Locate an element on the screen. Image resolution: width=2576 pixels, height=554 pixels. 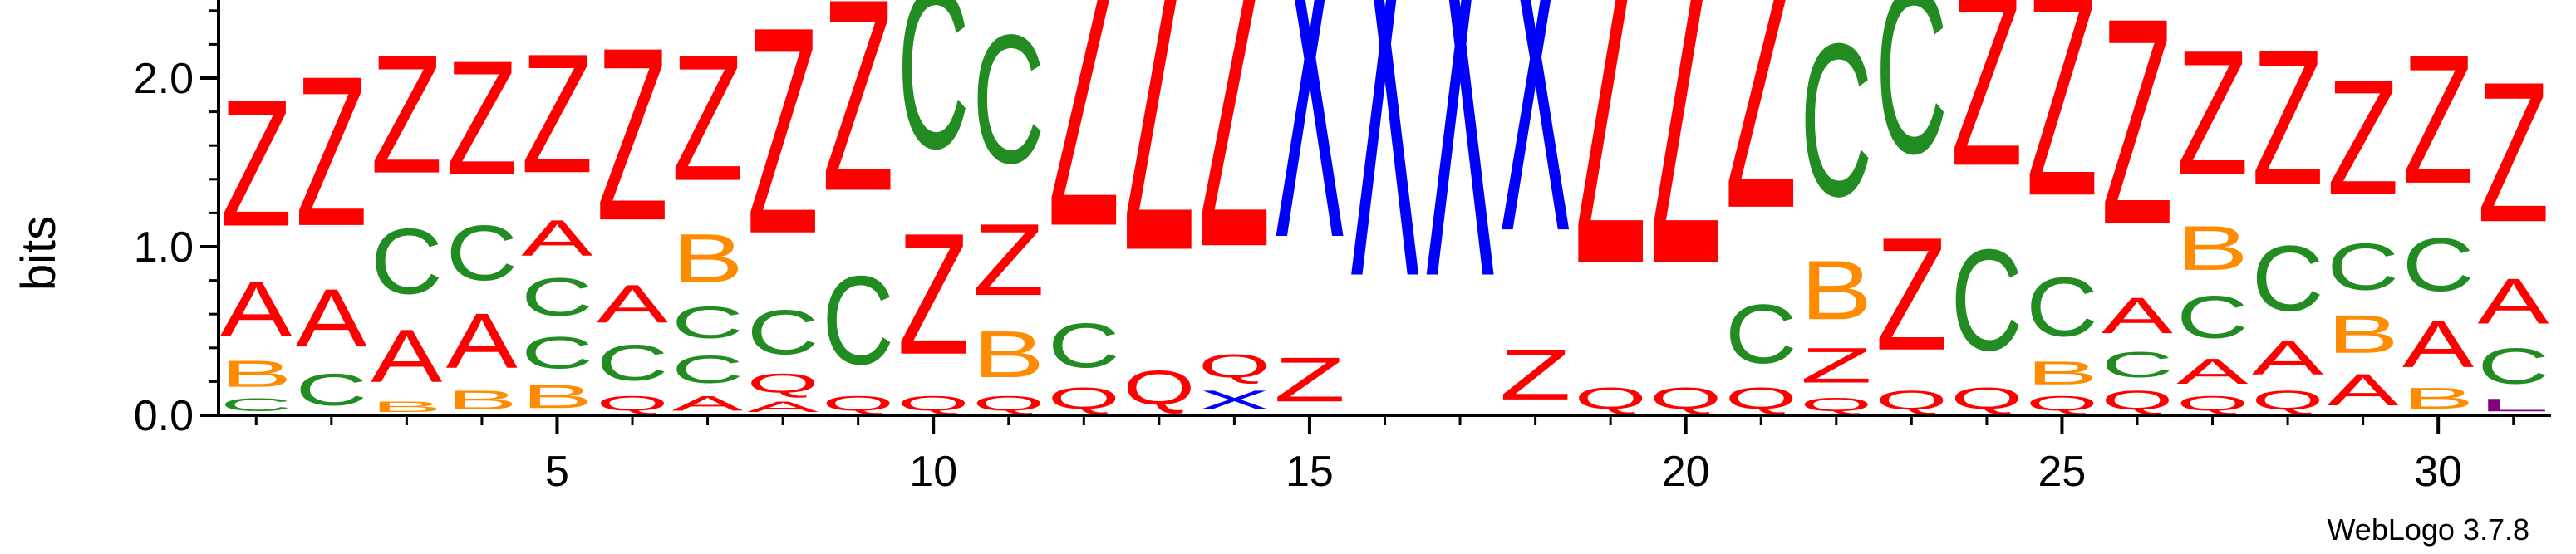
y-tick-label: 1.0 is located at coordinates (164, 247).